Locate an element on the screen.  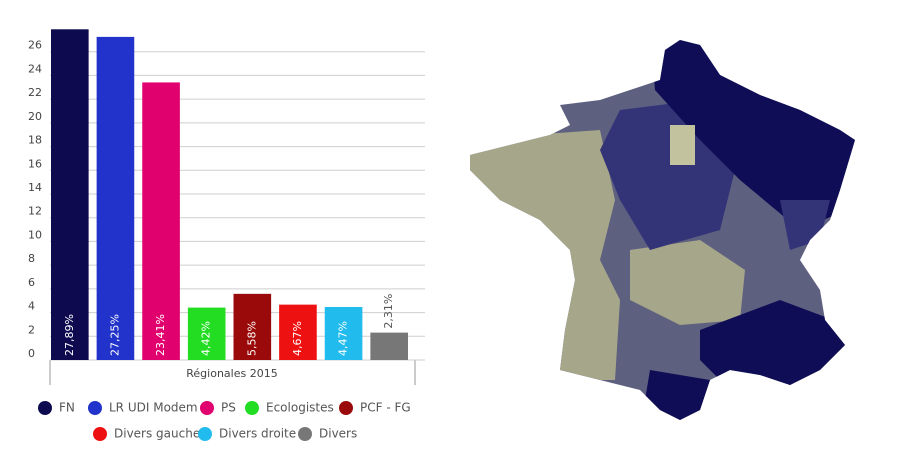
legend-label: Divers is located at coordinates (338, 434).